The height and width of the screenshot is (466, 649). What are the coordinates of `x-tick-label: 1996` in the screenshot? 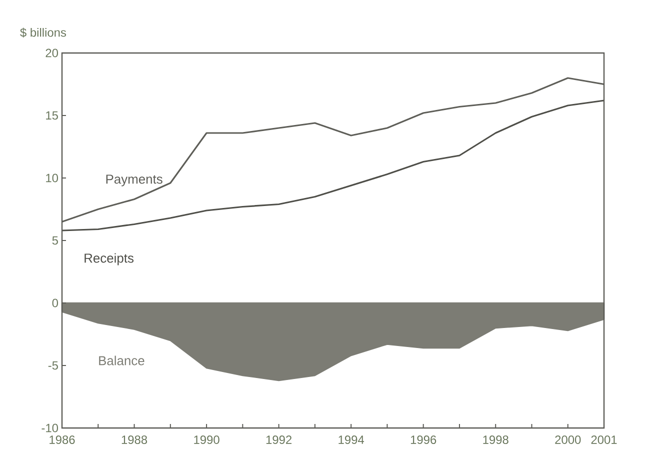 It's located at (423, 440).